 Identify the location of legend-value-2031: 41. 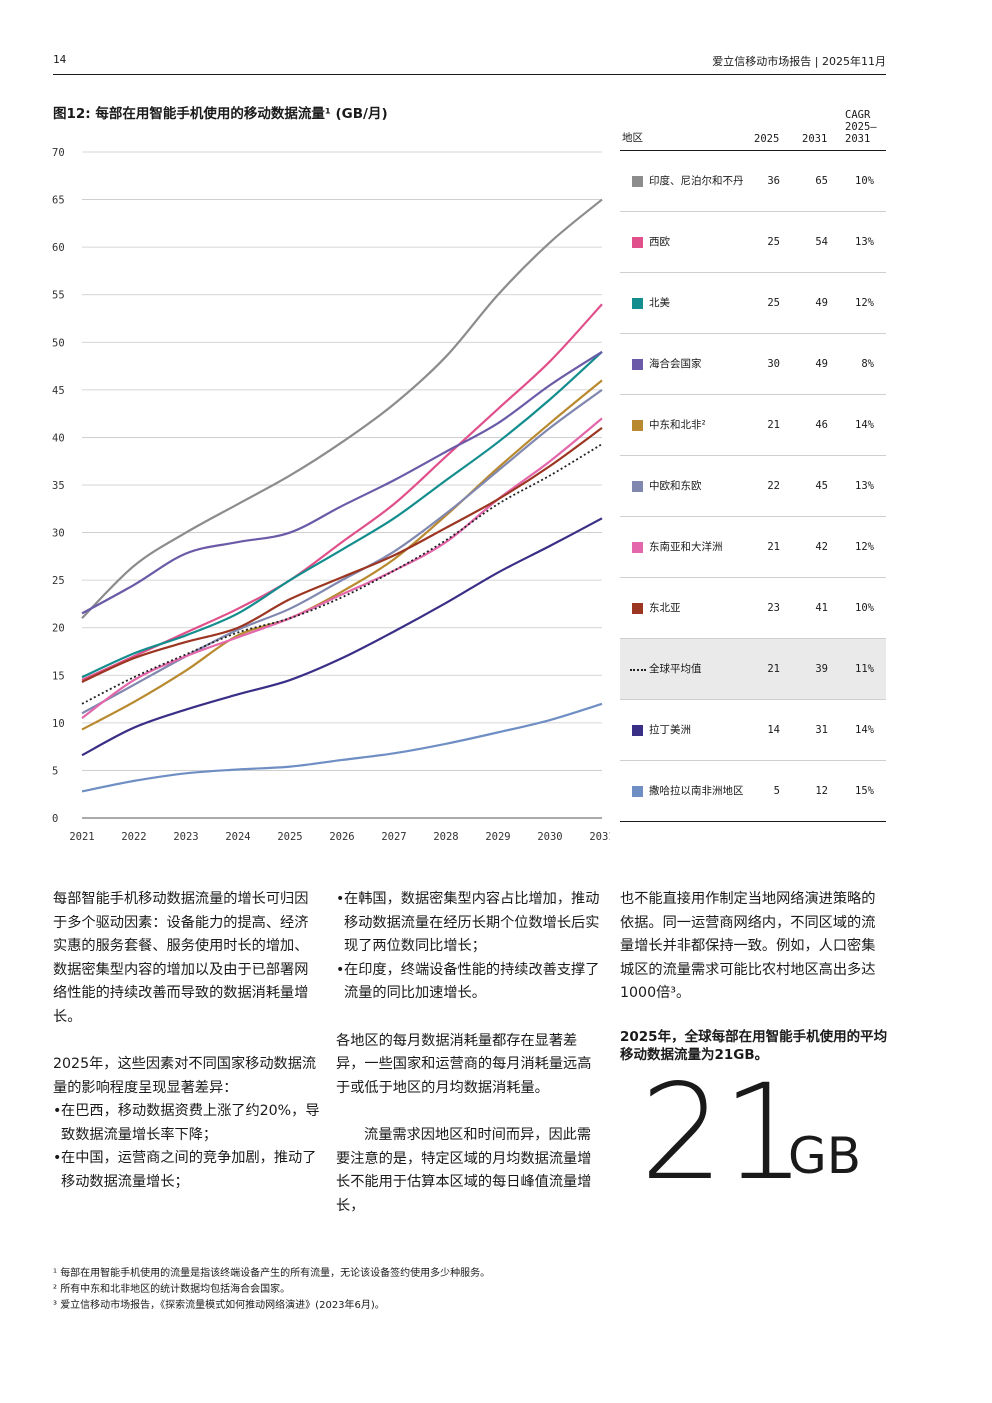
(821, 608).